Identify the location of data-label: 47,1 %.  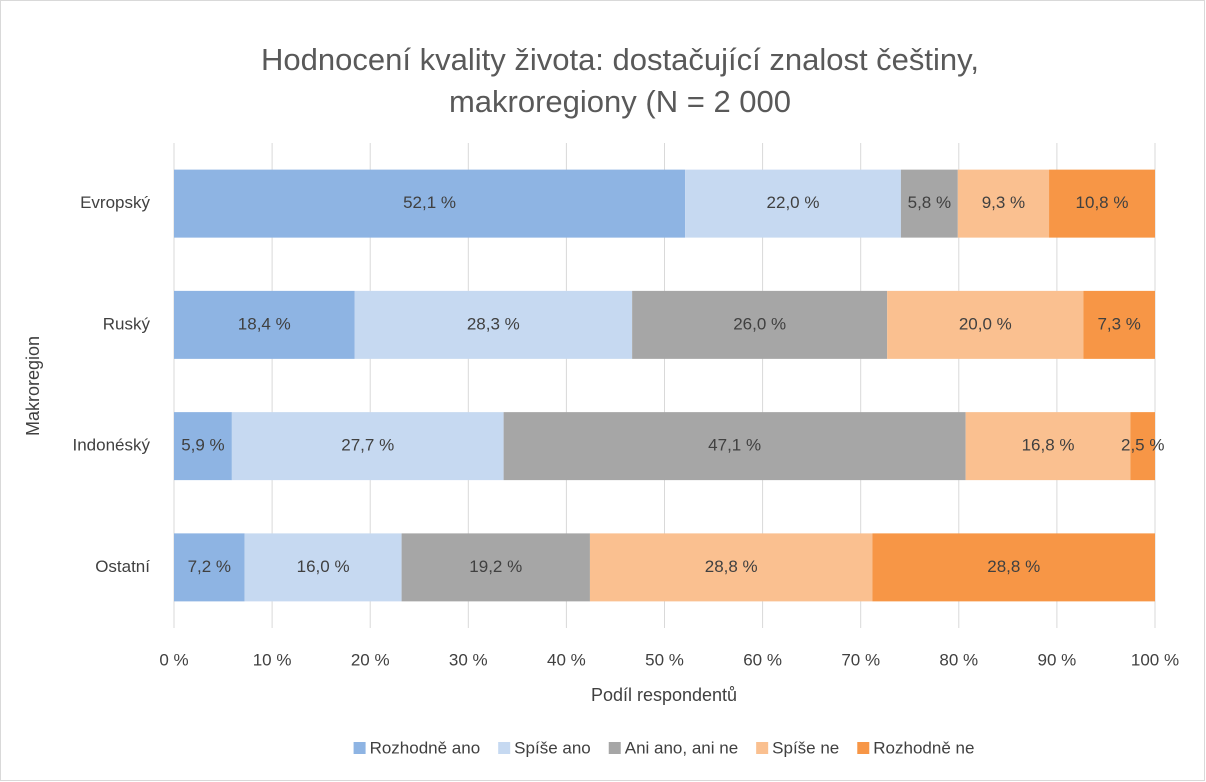
(734, 445).